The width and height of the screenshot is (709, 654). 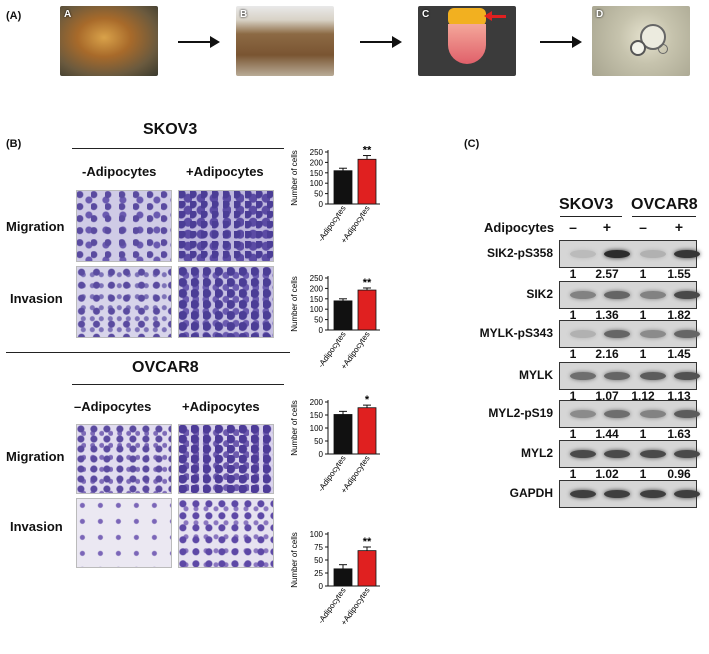 I want to click on quantification-row: 1 1.44 1 1.63, so click(x=627, y=434).